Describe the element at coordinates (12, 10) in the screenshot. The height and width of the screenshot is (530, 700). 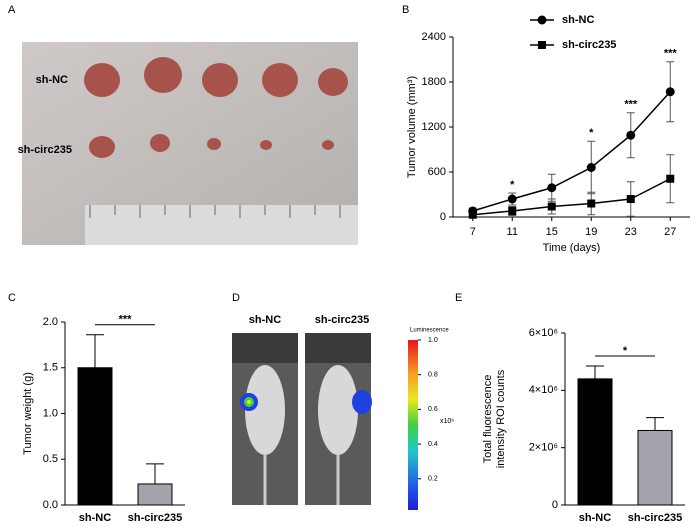
I see `panel-letter: A` at that location.